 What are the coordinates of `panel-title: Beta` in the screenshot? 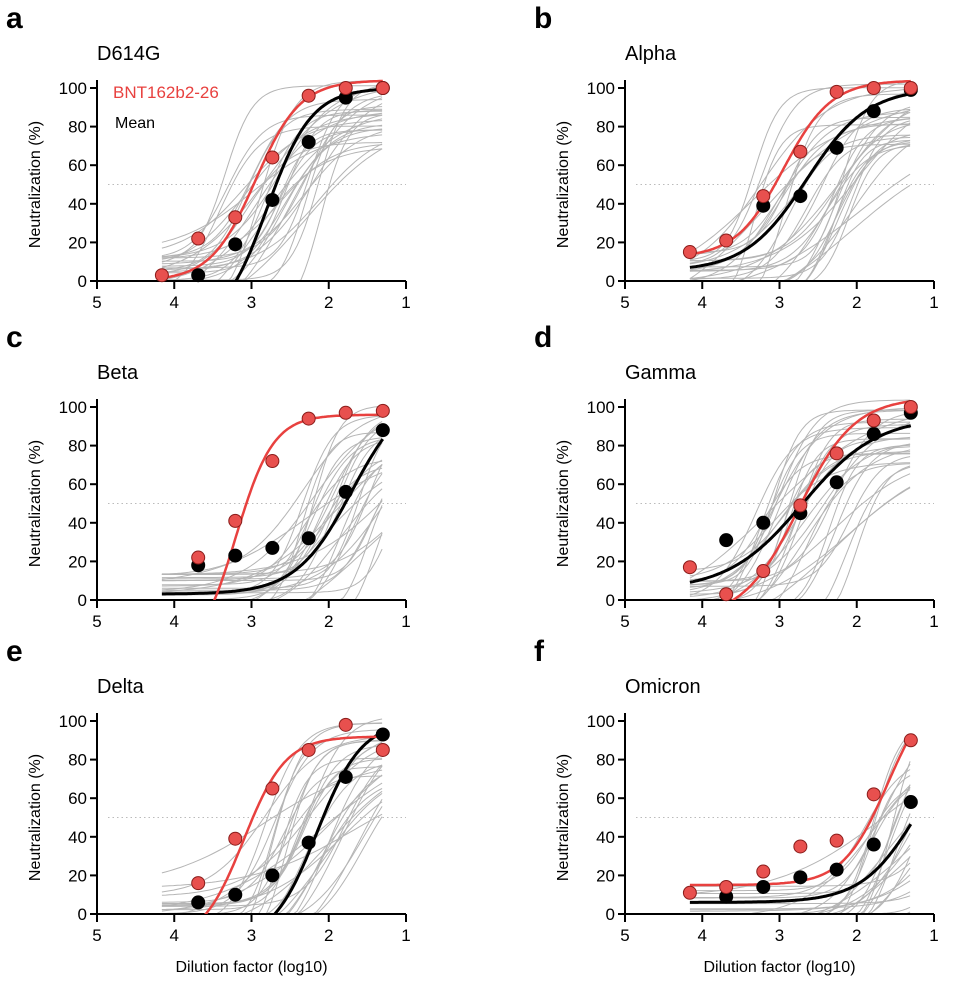 It's located at (118, 373).